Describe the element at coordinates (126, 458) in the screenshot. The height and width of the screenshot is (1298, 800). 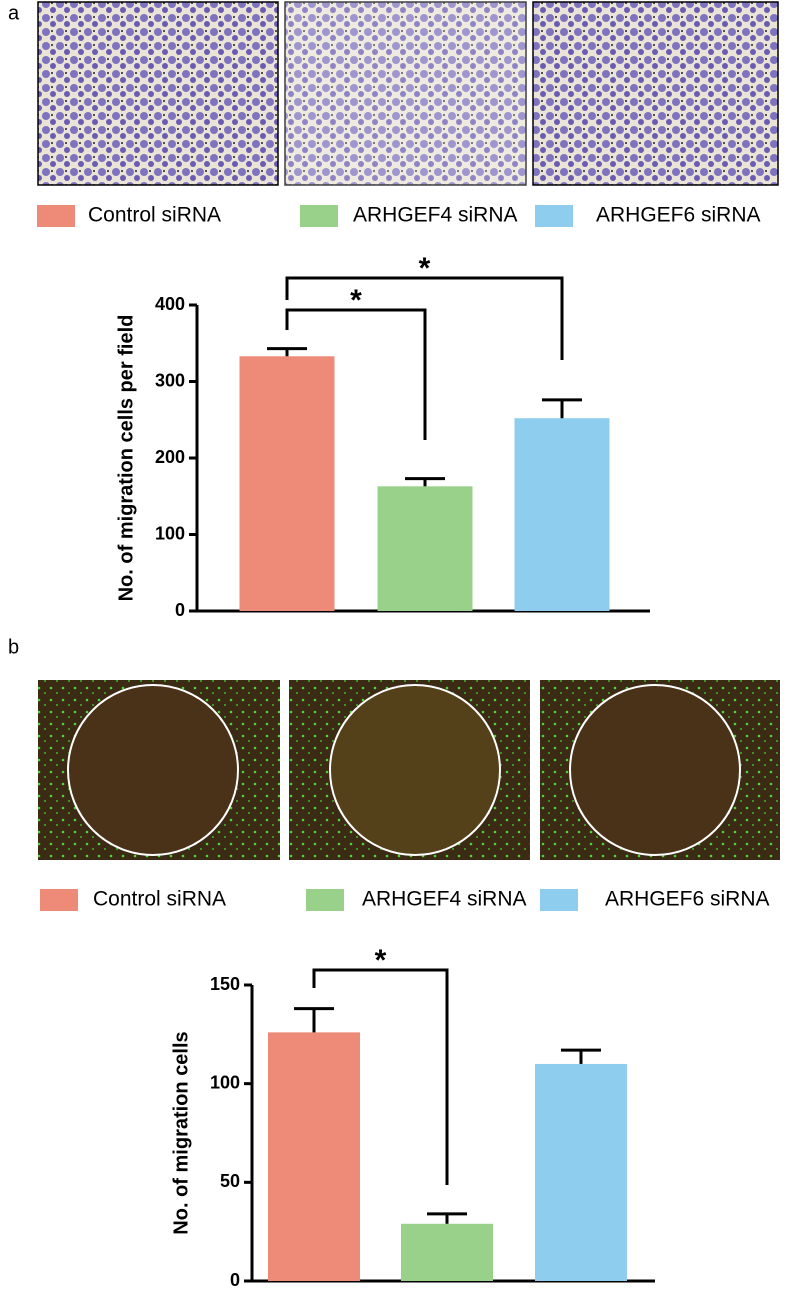
I see `y-axis-title: No. of migration cells per field` at that location.